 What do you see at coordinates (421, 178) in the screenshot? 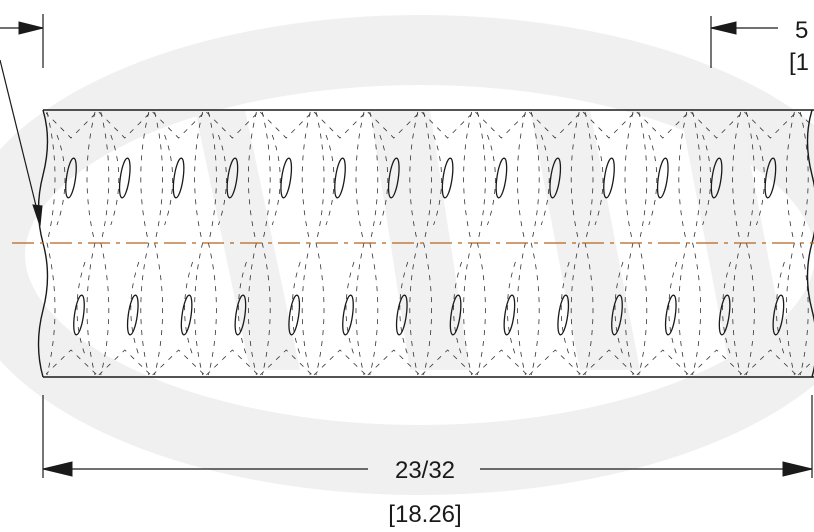
I see `top-hole-row` at bounding box center [421, 178].